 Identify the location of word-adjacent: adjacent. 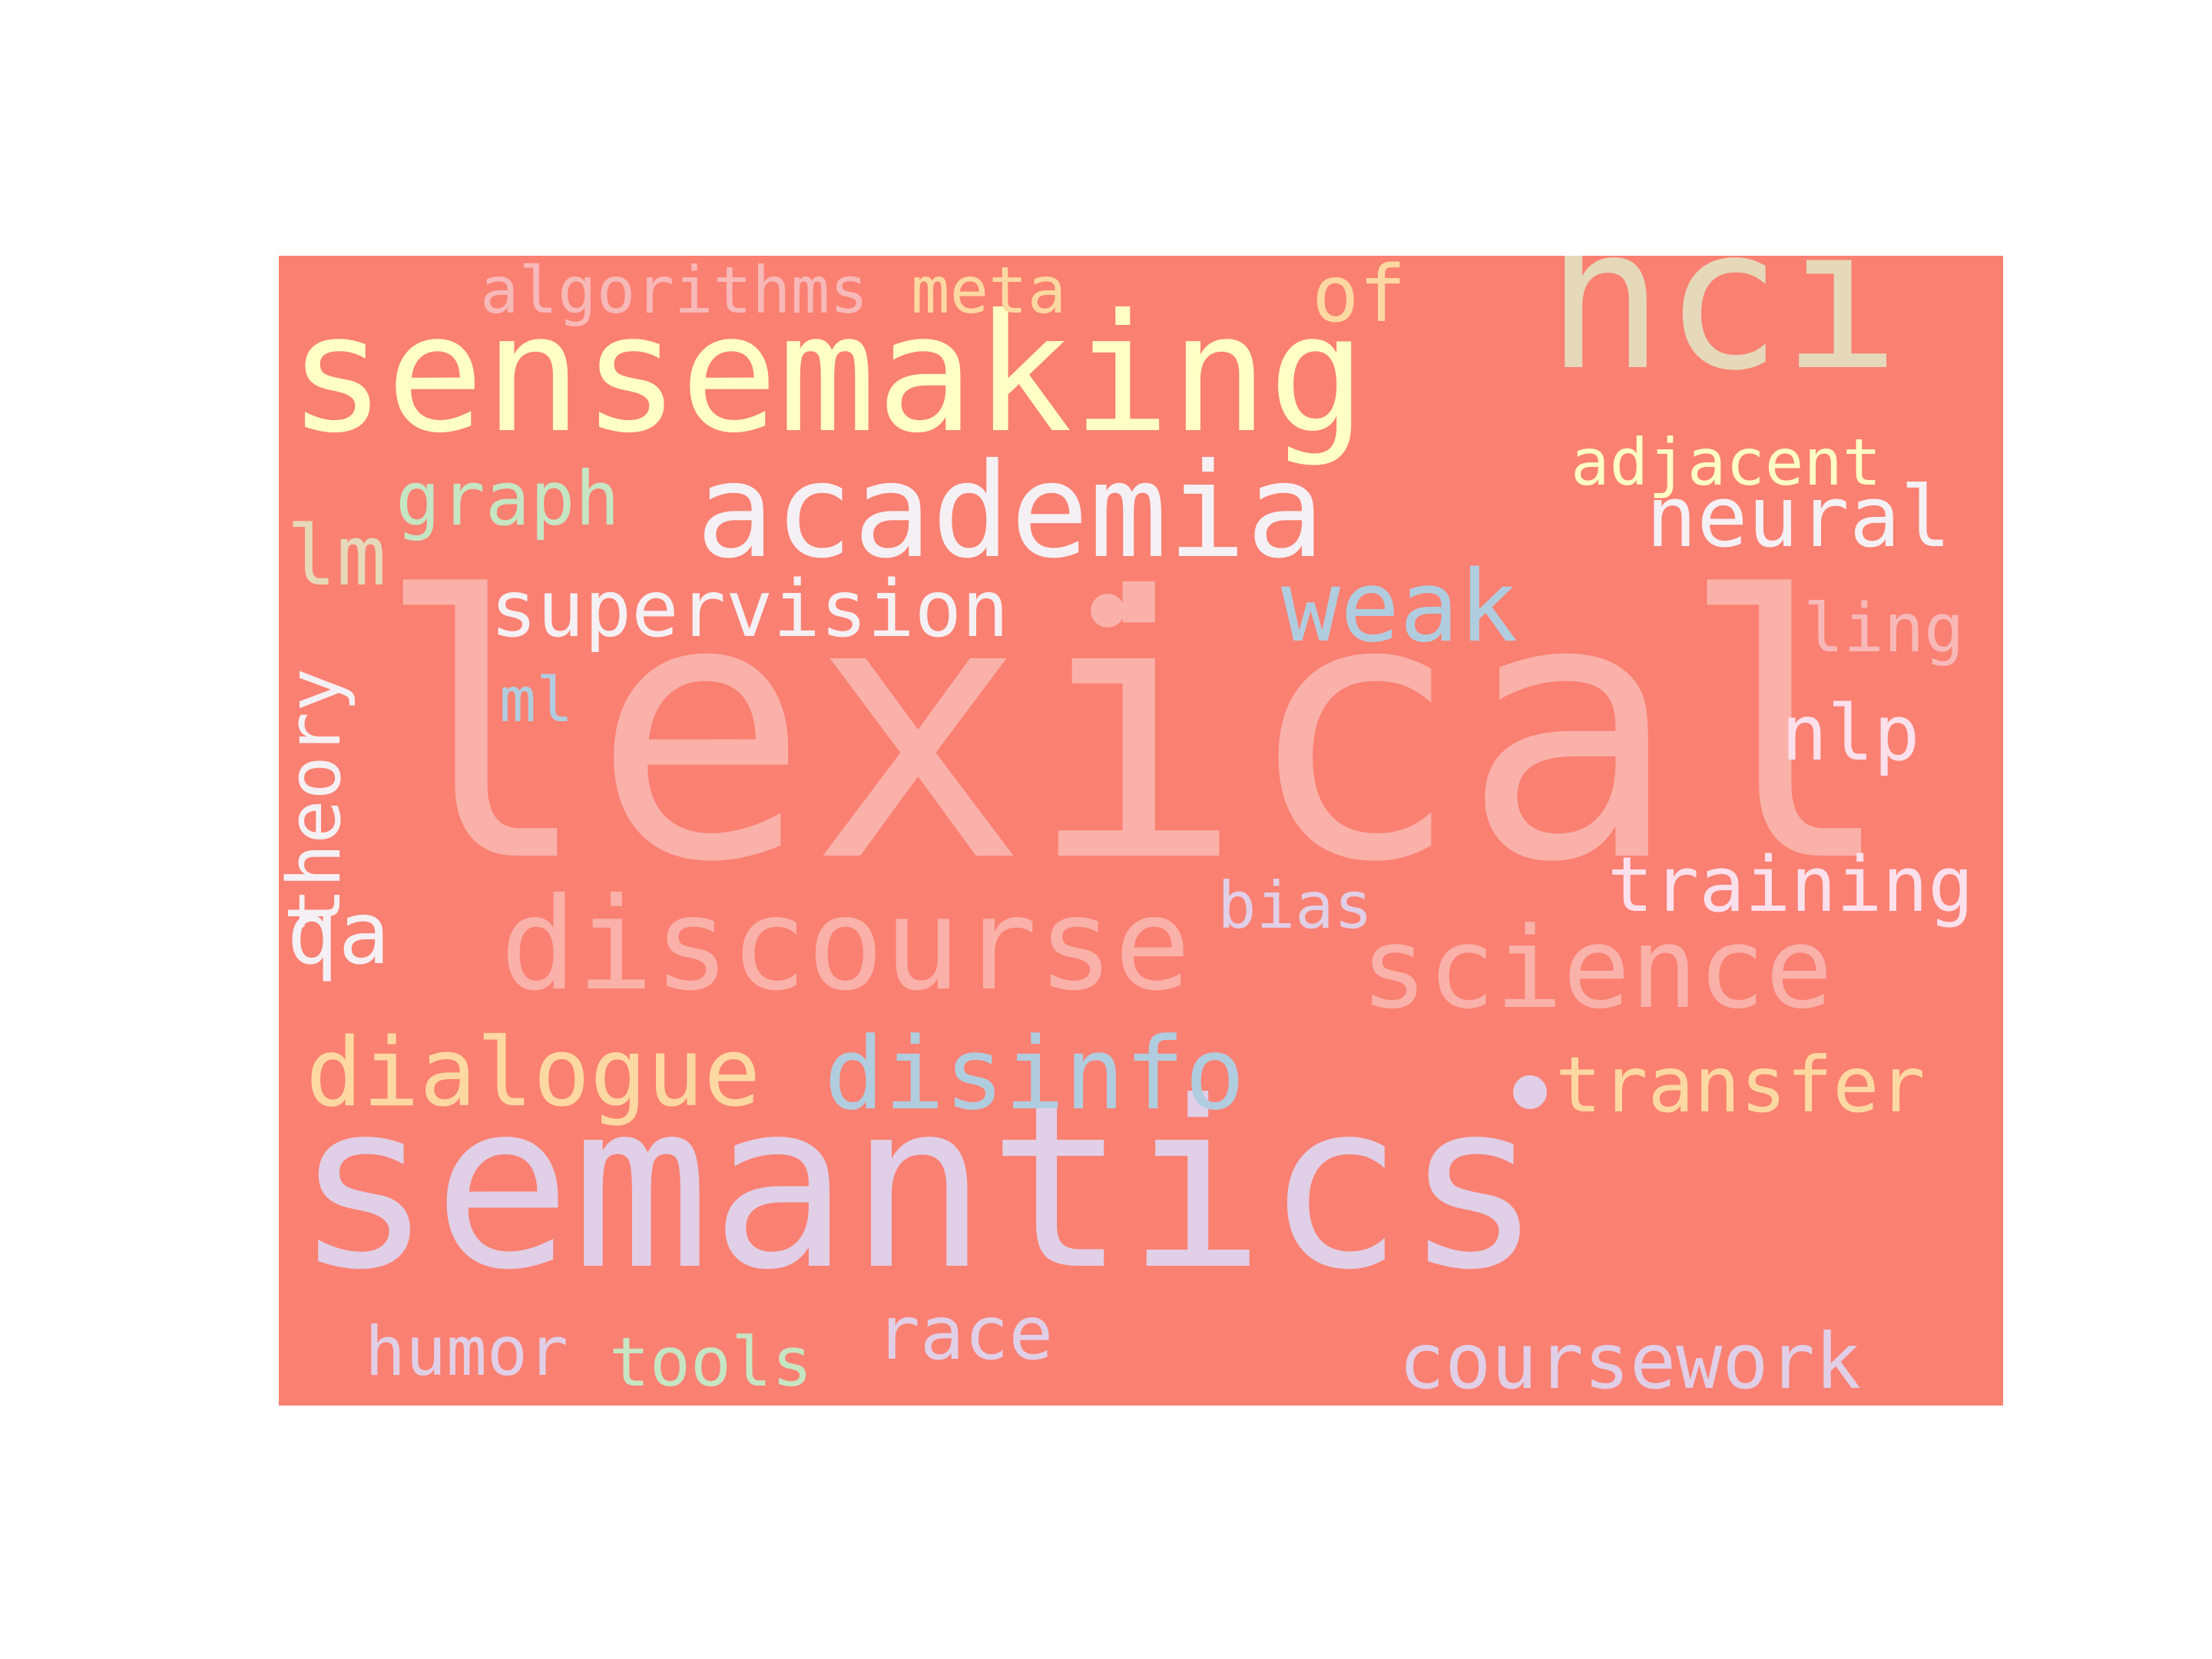
(1727, 463).